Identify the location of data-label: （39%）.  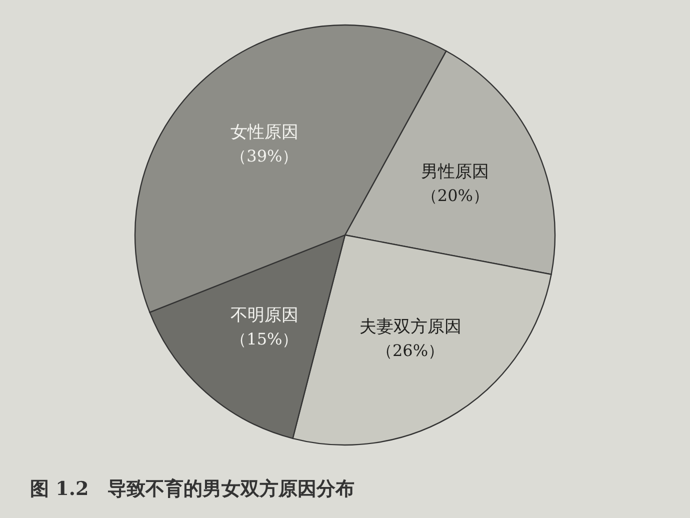
(264, 156).